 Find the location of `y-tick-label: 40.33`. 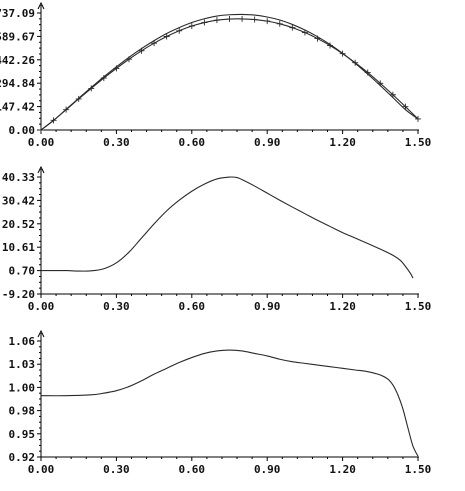

y-tick-label: 40.33 is located at coordinates (18, 177).